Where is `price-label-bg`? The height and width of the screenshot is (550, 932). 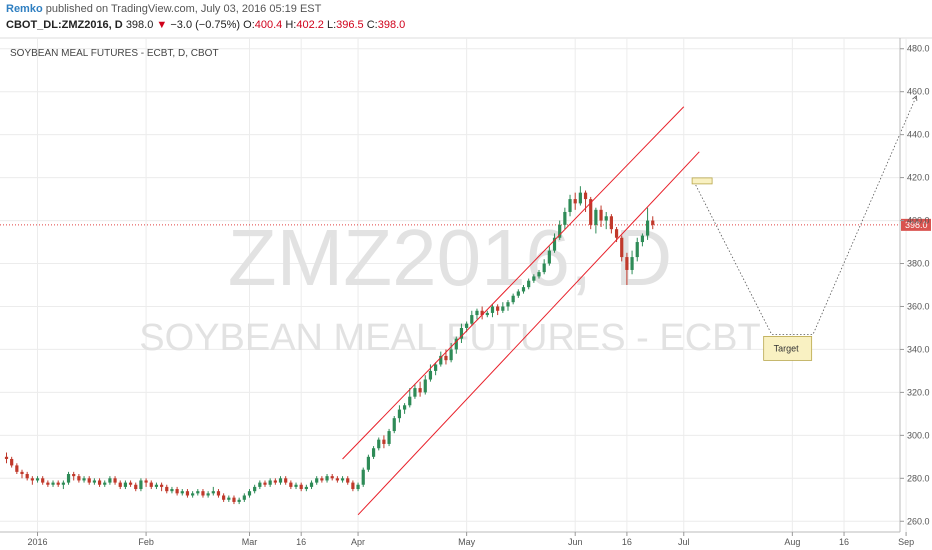
price-label-bg is located at coordinates (916, 224).